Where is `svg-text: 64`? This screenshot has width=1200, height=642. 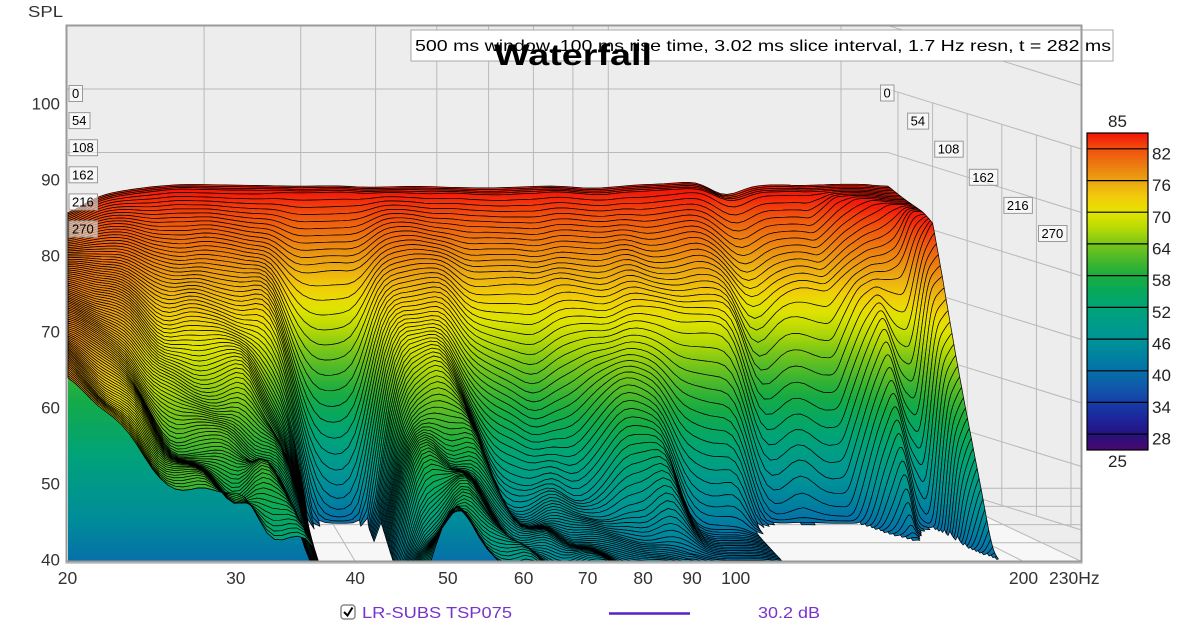
svg-text: 64 is located at coordinates (1161, 248).